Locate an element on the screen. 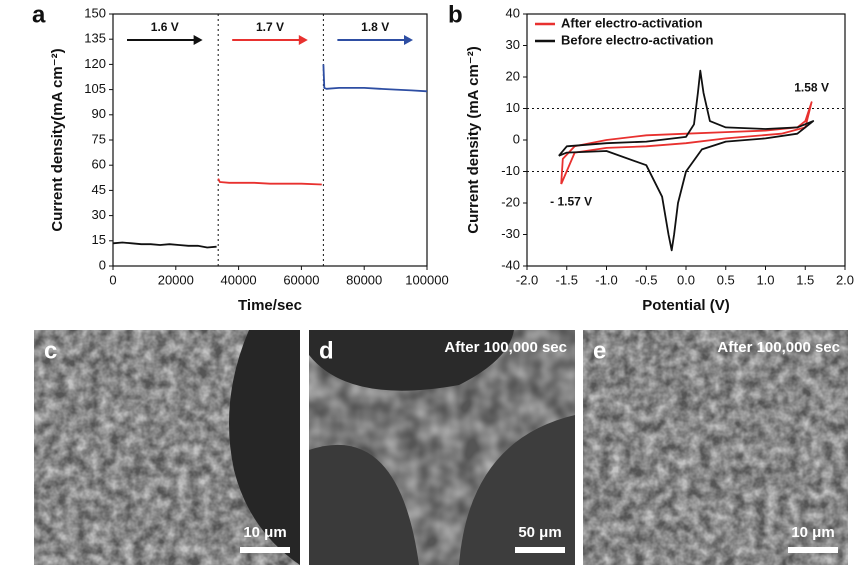  panel-letter: d is located at coordinates (326, 350).